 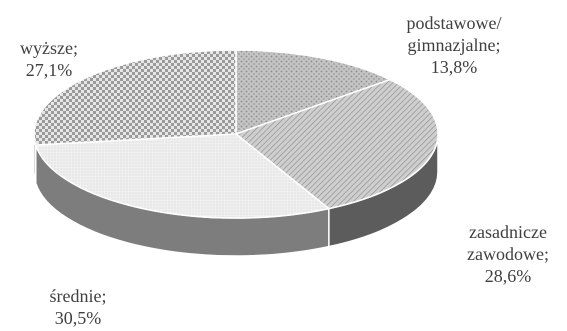 I want to click on slice-name-0: gimnazjalne;, so click(x=454, y=45).